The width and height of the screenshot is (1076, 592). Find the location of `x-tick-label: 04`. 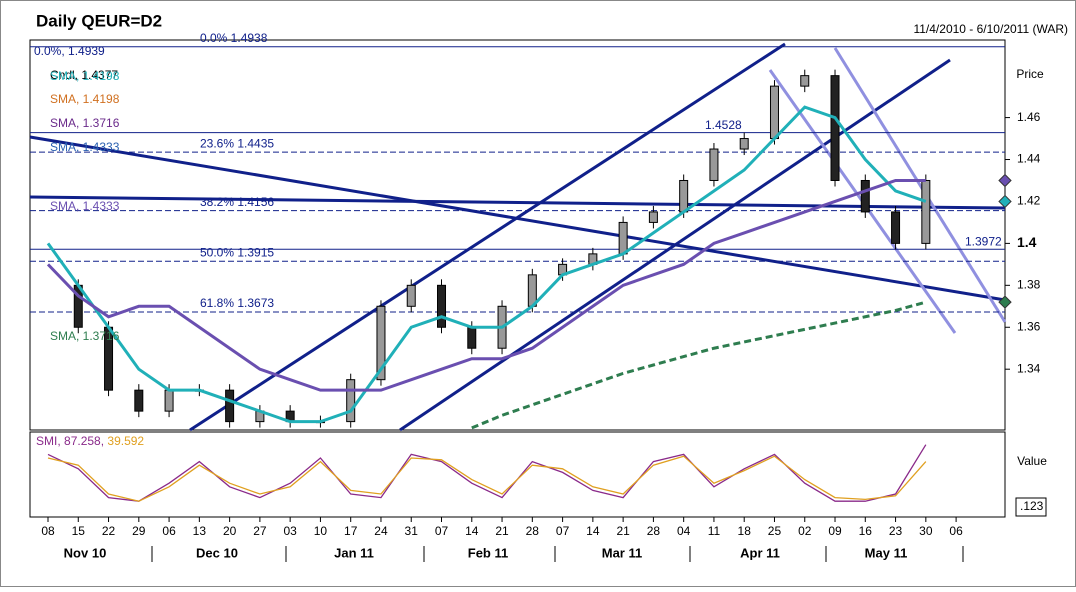

x-tick-label: 04 is located at coordinates (684, 531).